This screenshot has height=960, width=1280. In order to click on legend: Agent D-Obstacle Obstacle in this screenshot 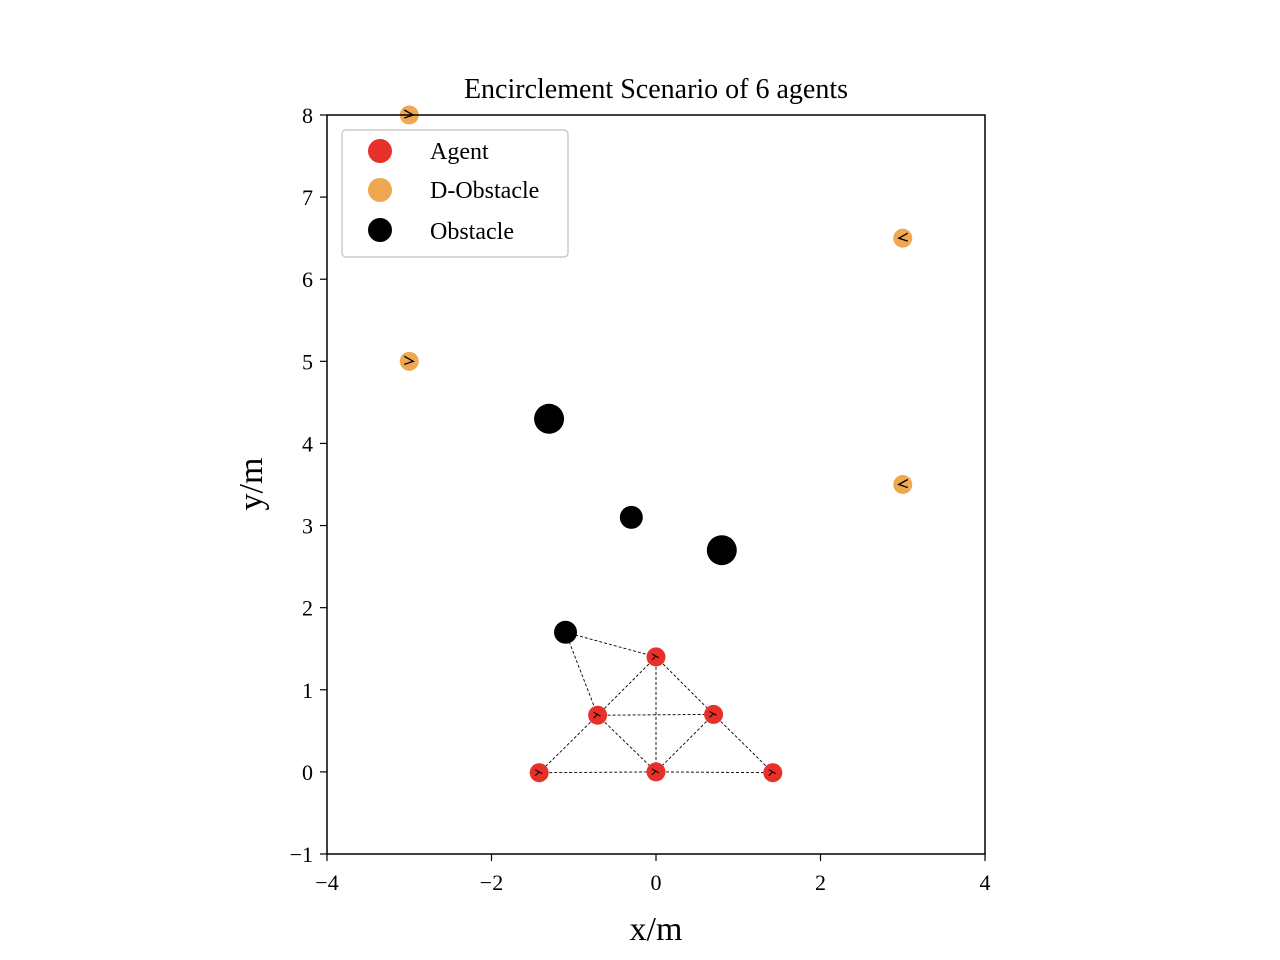, I will do `click(455, 193)`.